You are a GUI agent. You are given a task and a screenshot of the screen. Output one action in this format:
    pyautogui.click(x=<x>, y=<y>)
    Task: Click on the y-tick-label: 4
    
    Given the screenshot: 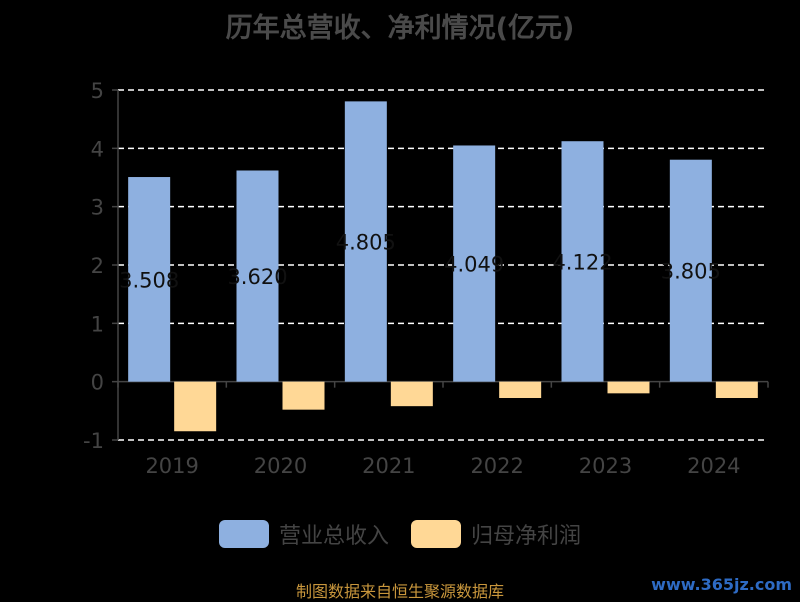 What is the action you would take?
    pyautogui.click(x=97, y=149)
    